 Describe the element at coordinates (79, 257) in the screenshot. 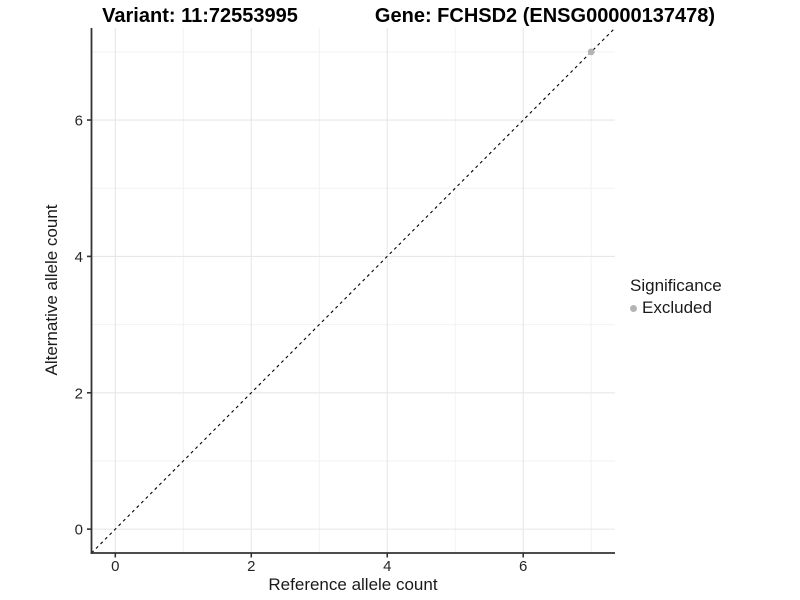

I see `y-tick-label: 4` at that location.